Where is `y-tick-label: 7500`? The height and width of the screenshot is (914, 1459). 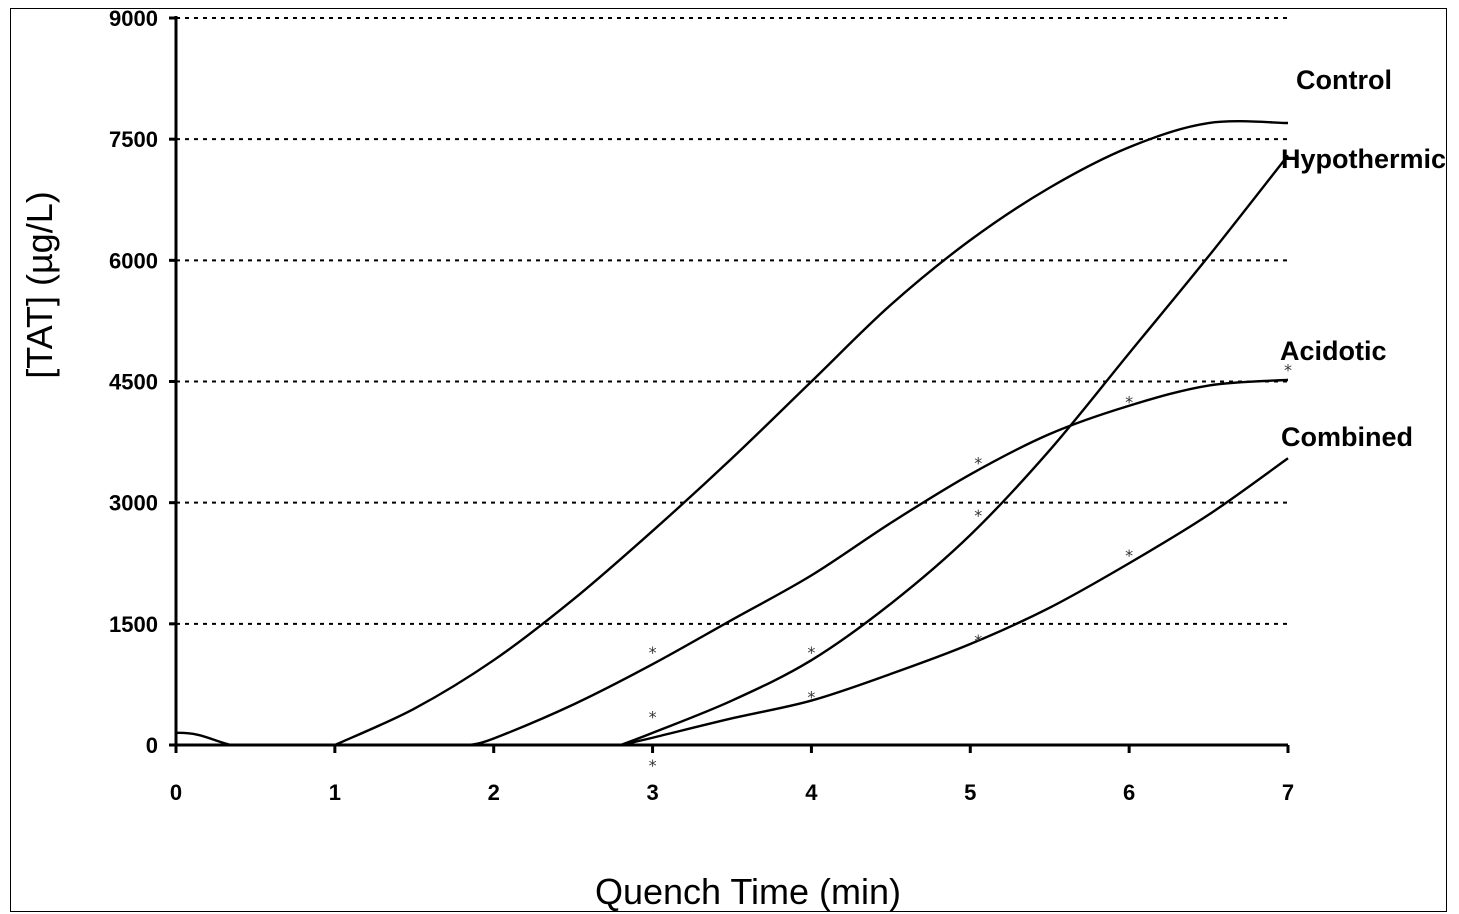 y-tick-label: 7500 is located at coordinates (133, 139).